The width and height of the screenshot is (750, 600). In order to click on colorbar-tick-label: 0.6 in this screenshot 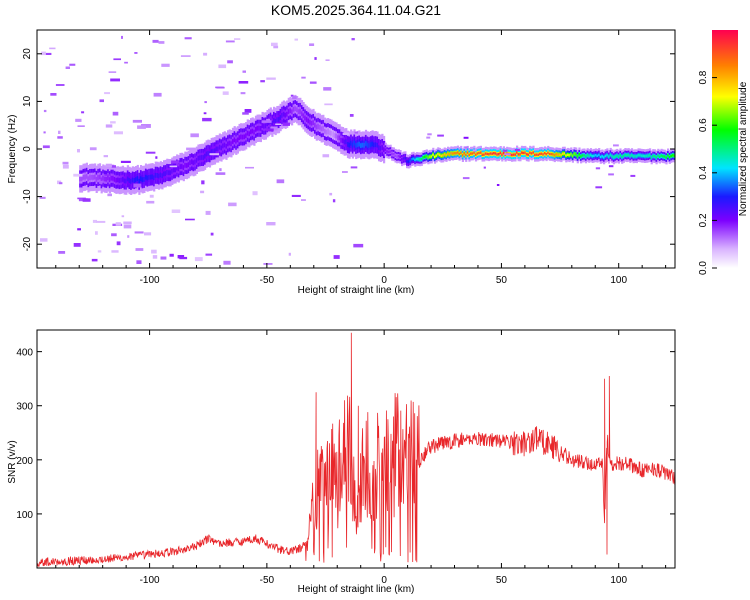, I will do `click(703, 125)`.